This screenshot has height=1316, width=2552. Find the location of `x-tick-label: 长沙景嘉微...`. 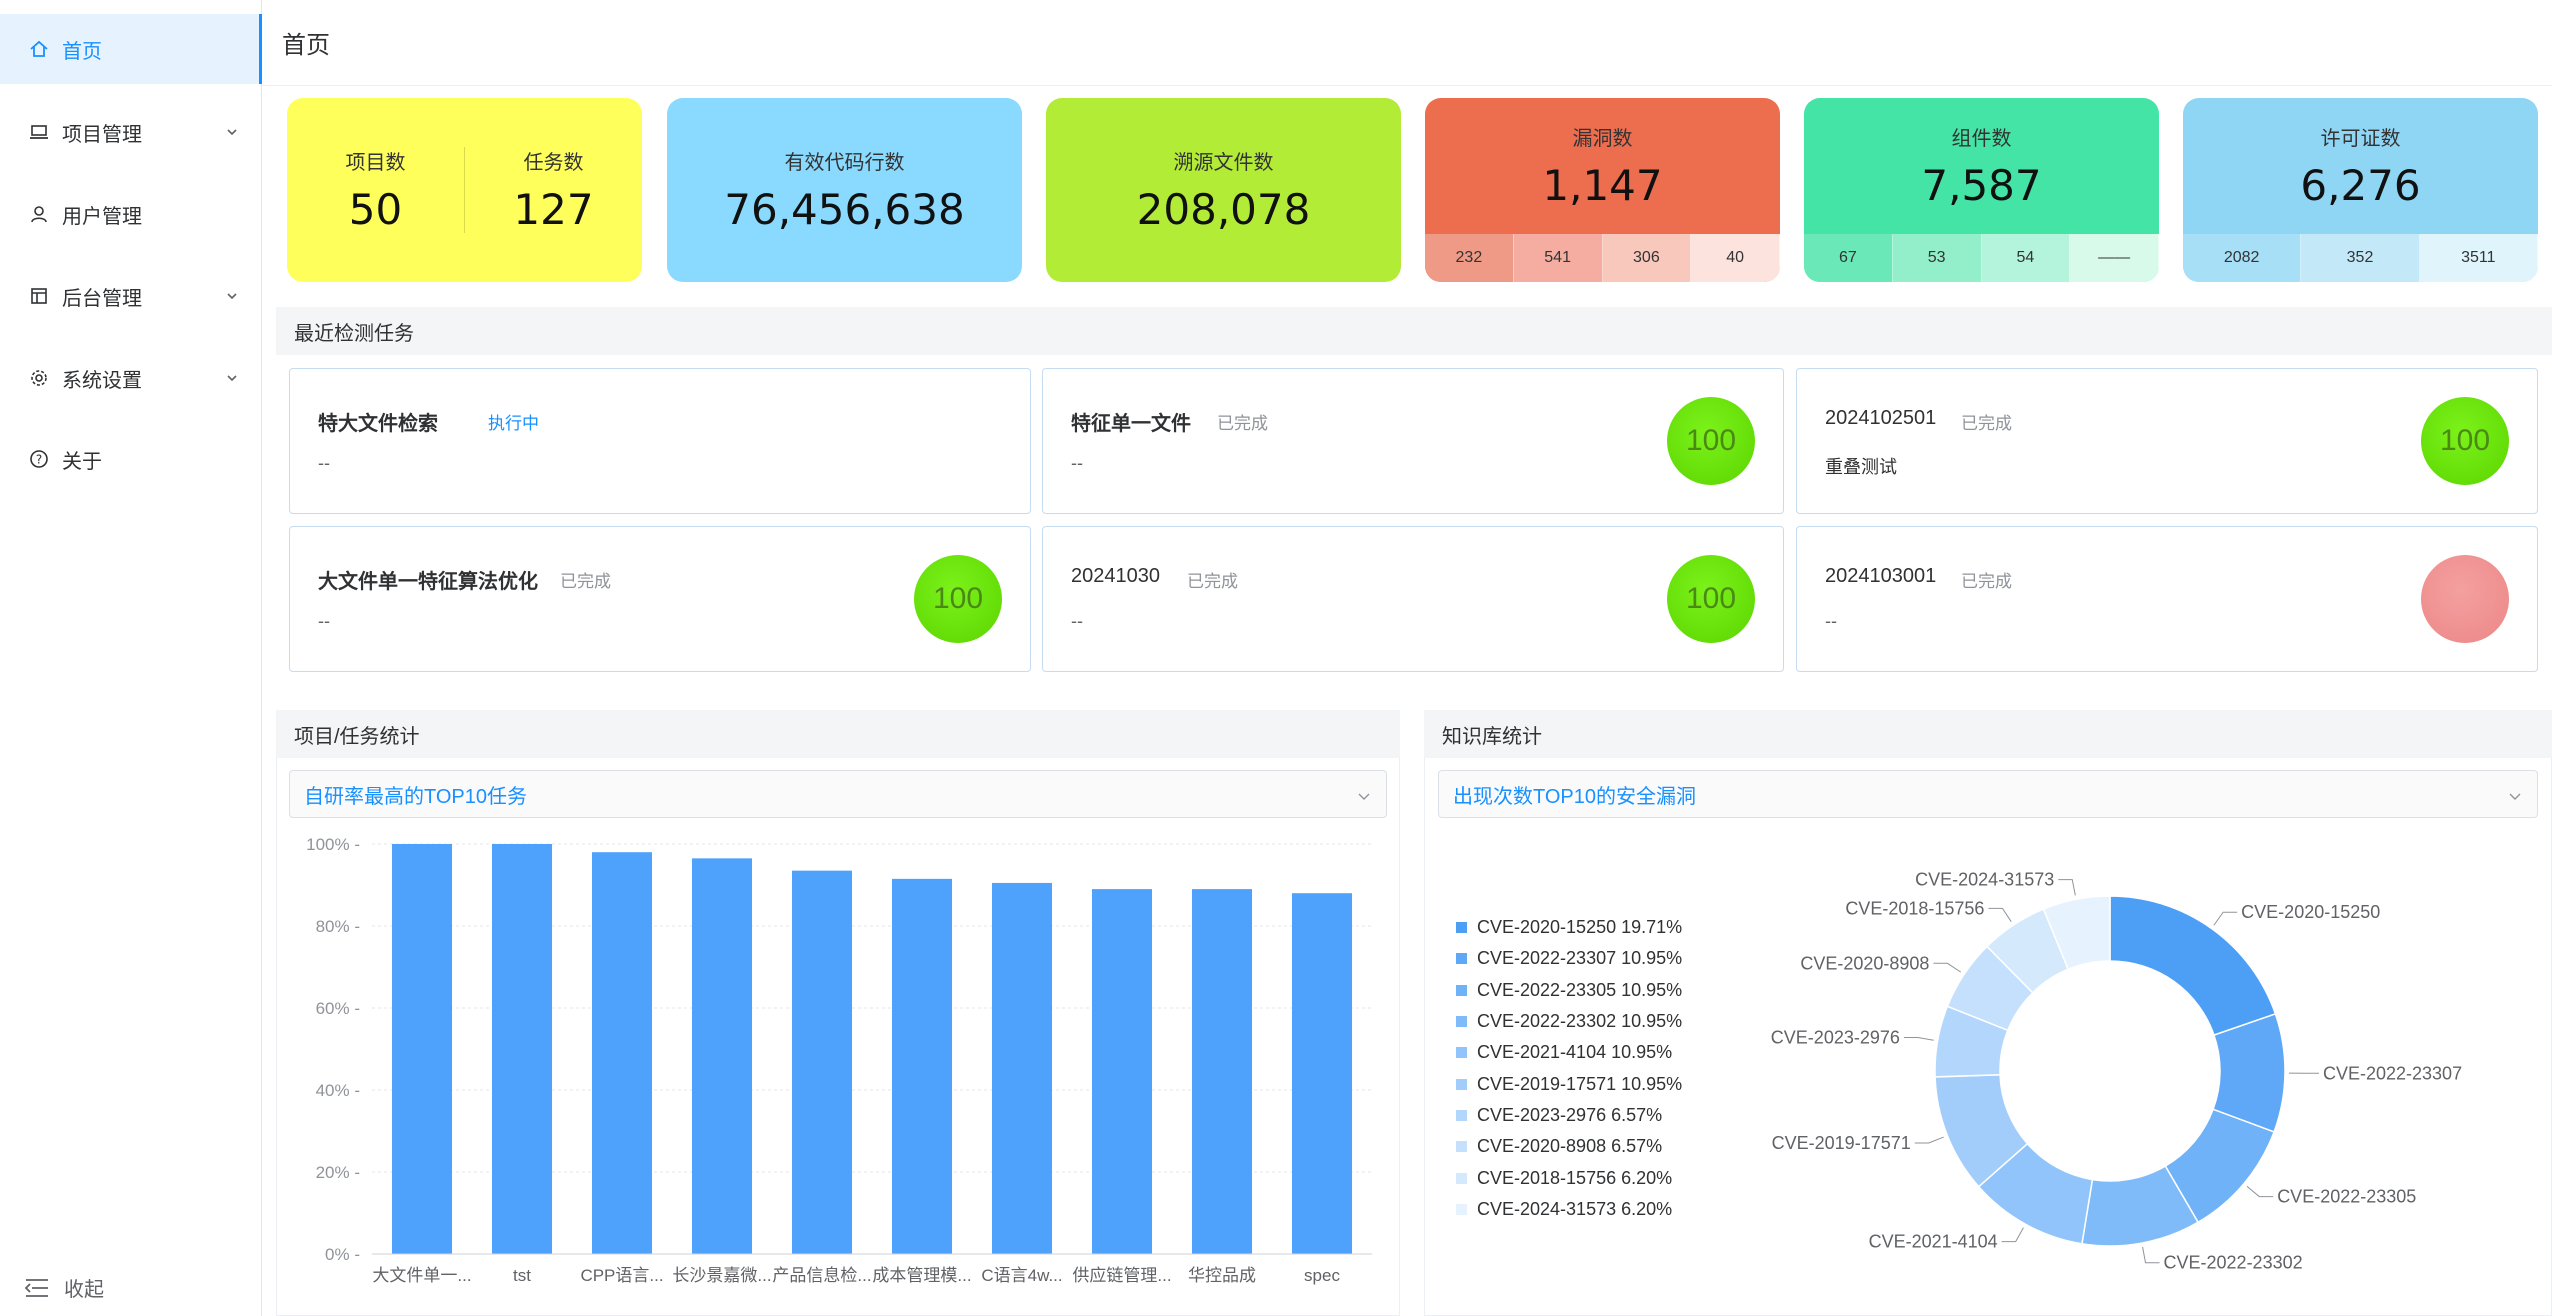

x-tick-label: 长沙景嘉微... is located at coordinates (721, 1275).